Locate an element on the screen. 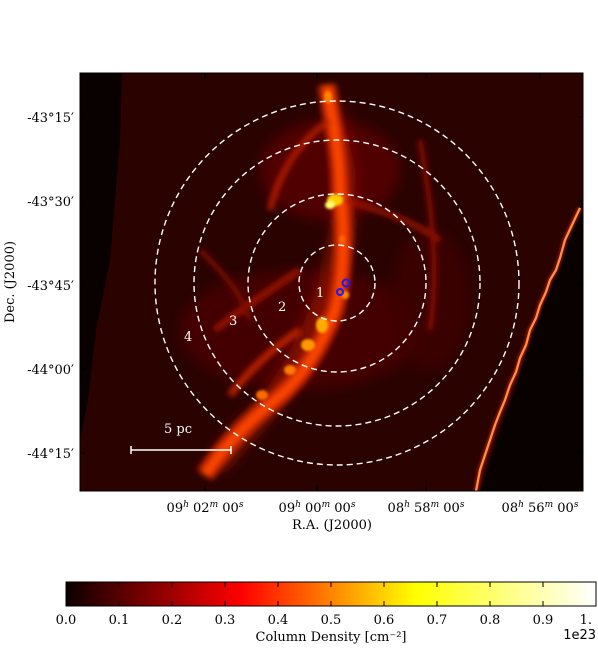 This screenshot has height=648, width=598. colorbar-tick-label: 1. is located at coordinates (586, 620).